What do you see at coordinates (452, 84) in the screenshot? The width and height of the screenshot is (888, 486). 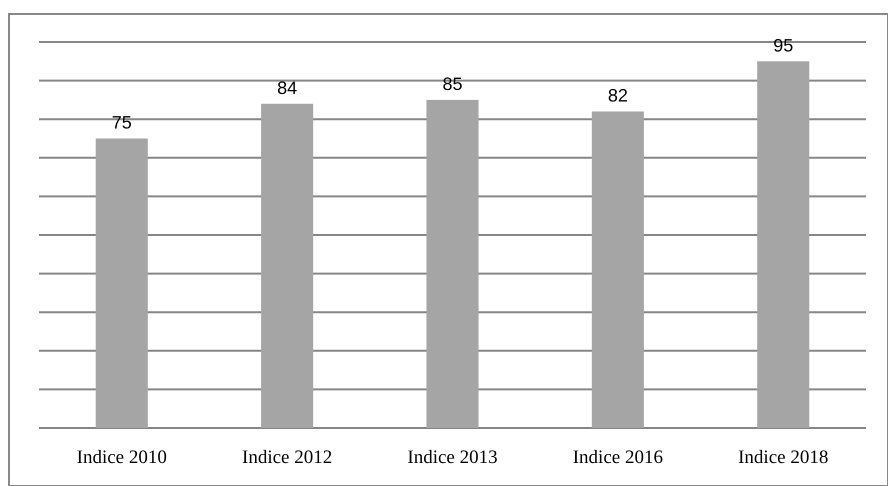 I see `data-label: 85` at bounding box center [452, 84].